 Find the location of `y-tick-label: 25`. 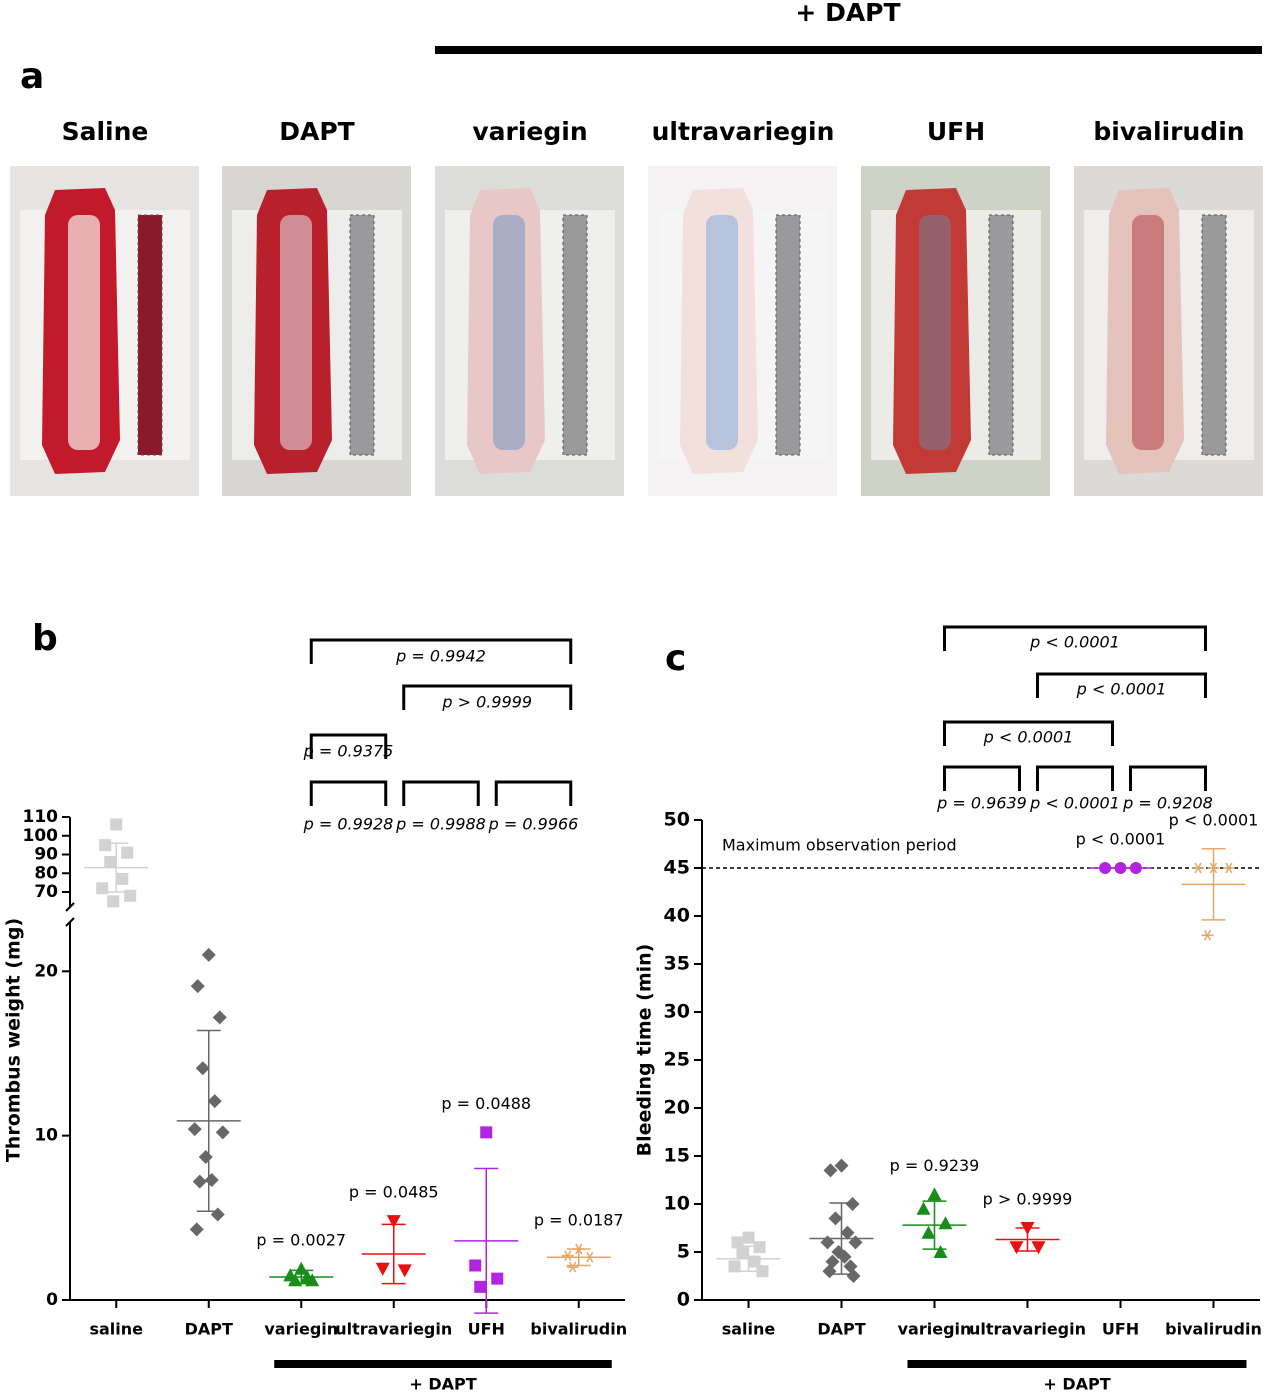

y-tick-label: 25 is located at coordinates (677, 1060).